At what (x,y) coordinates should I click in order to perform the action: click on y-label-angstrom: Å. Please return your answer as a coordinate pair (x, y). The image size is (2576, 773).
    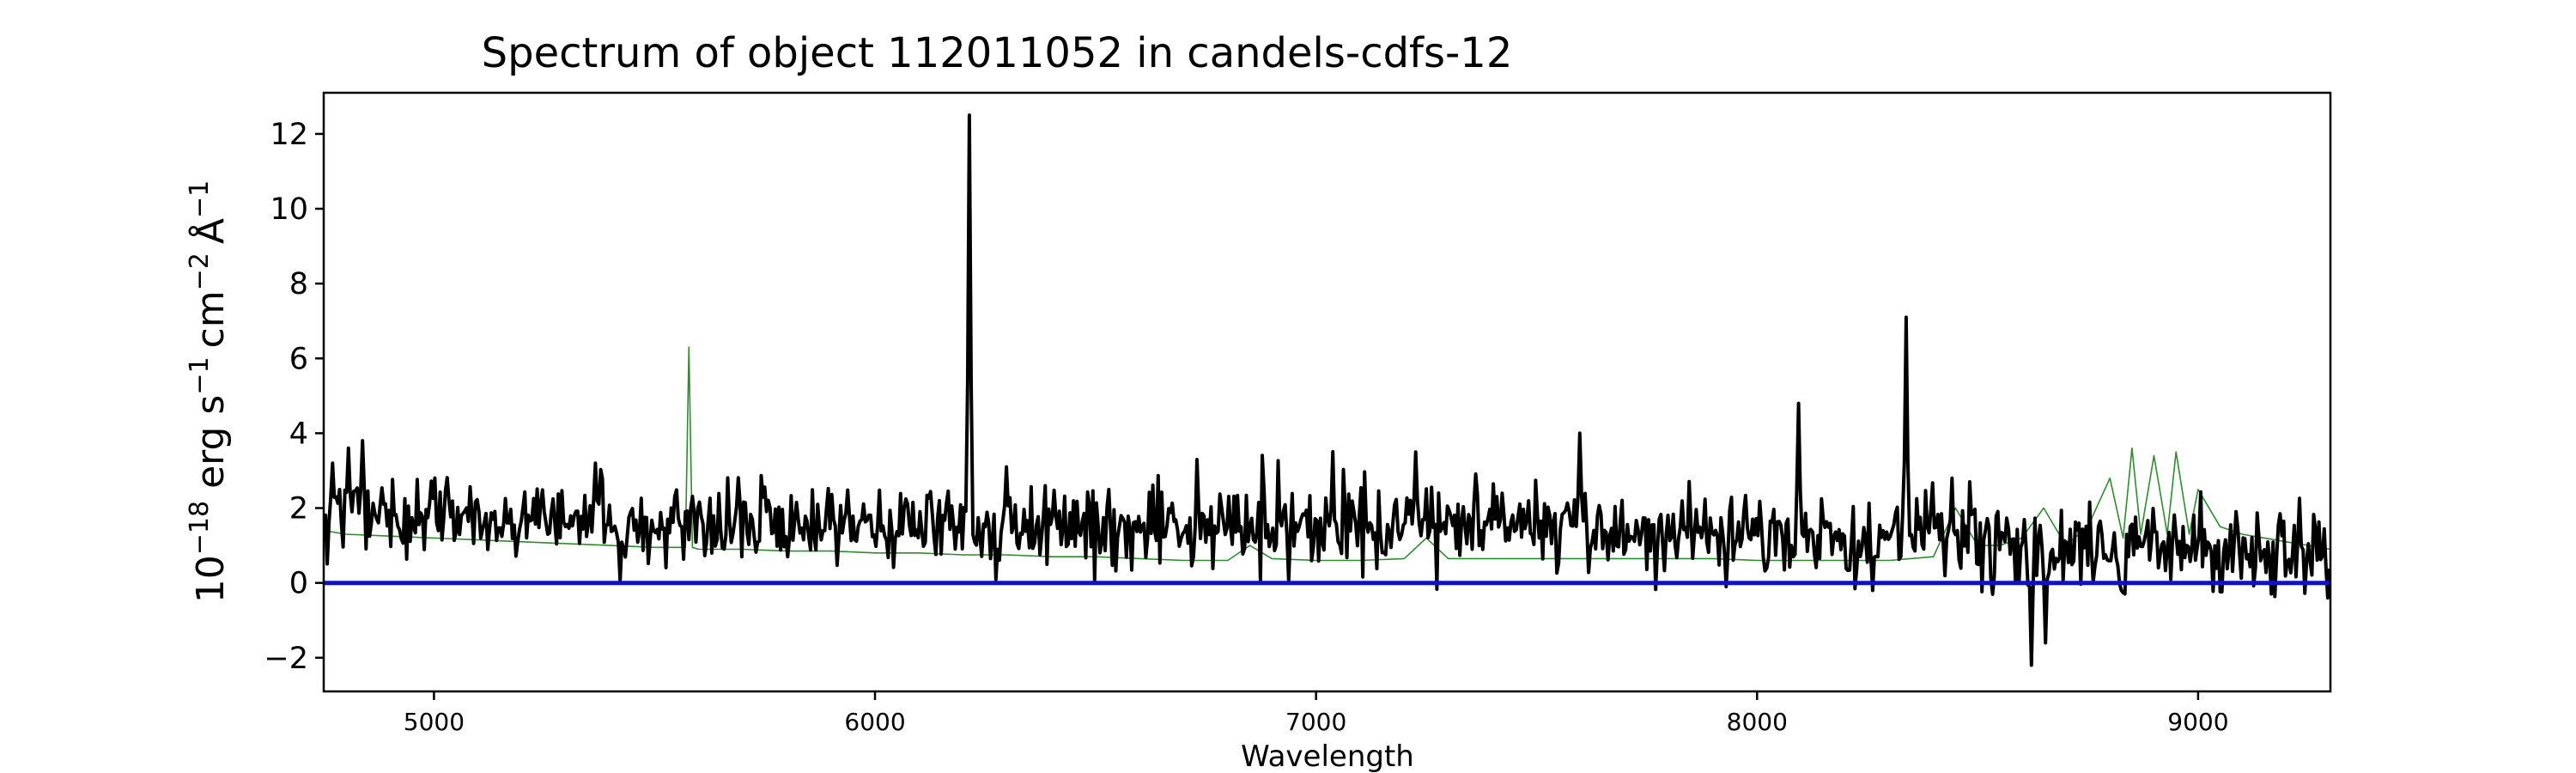
    Looking at the image, I should click on (210, 231).